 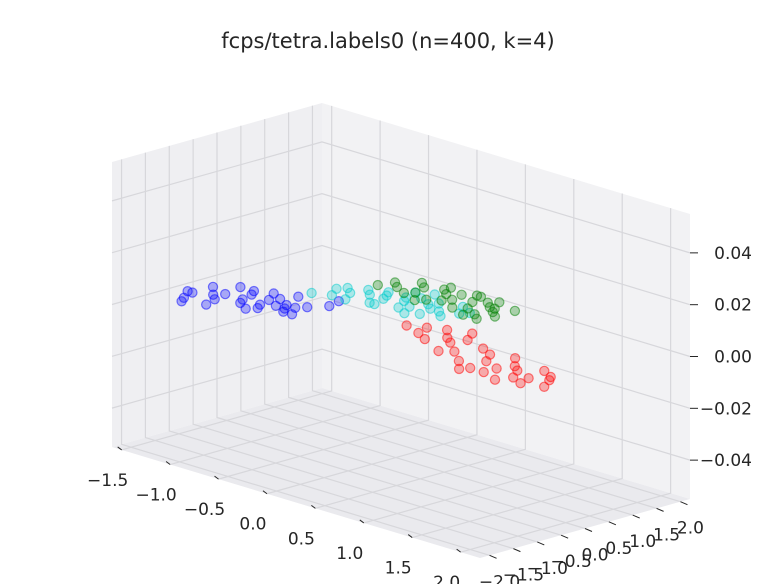 I want to click on y-tick-label: 1.0, so click(x=642, y=542).